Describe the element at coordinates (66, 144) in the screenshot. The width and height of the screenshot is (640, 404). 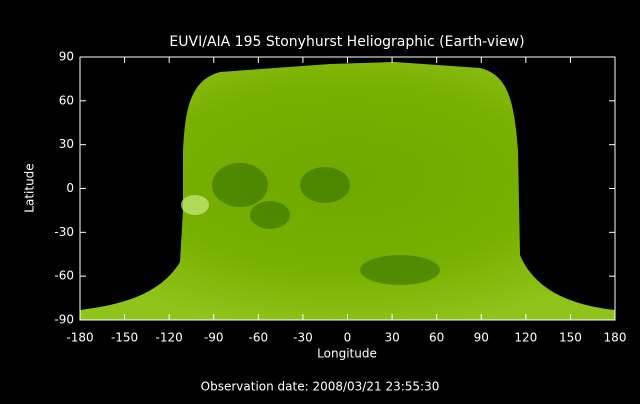
I see `y-tick-label: 30` at that location.